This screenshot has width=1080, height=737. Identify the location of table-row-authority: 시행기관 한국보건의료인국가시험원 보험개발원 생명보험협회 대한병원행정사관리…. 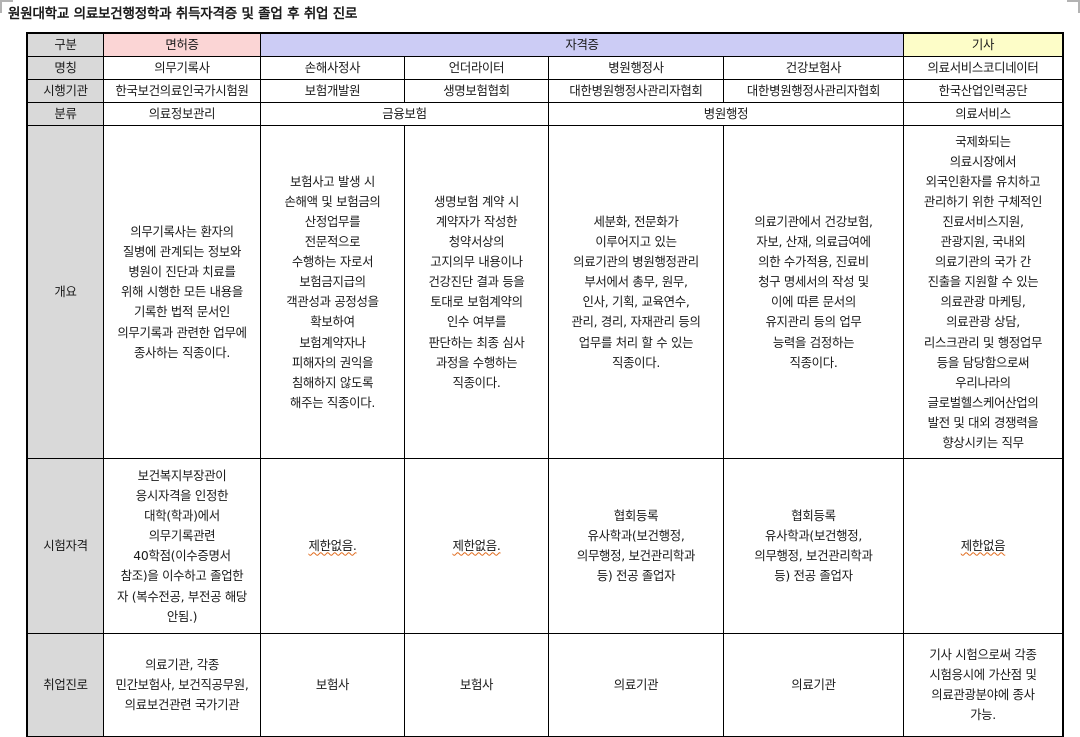
(545, 91).